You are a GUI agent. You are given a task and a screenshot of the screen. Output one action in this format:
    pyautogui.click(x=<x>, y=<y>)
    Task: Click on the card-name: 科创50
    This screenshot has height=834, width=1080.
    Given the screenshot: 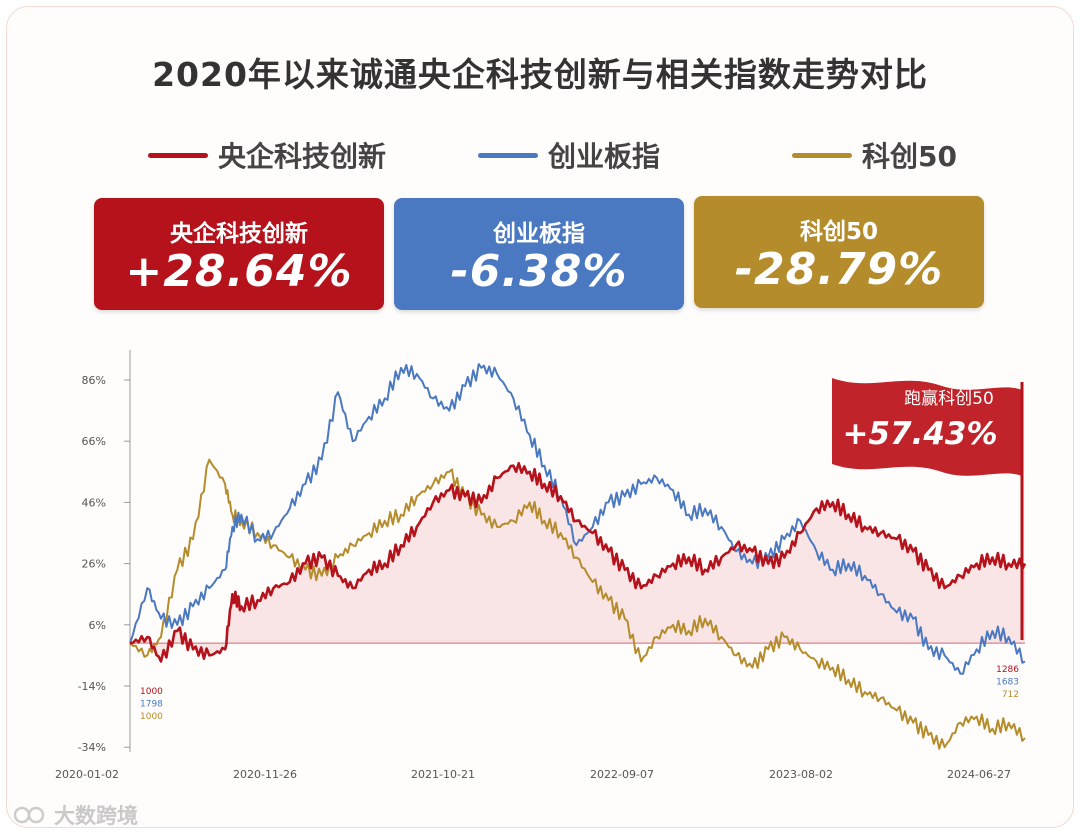 What is the action you would take?
    pyautogui.click(x=838, y=232)
    